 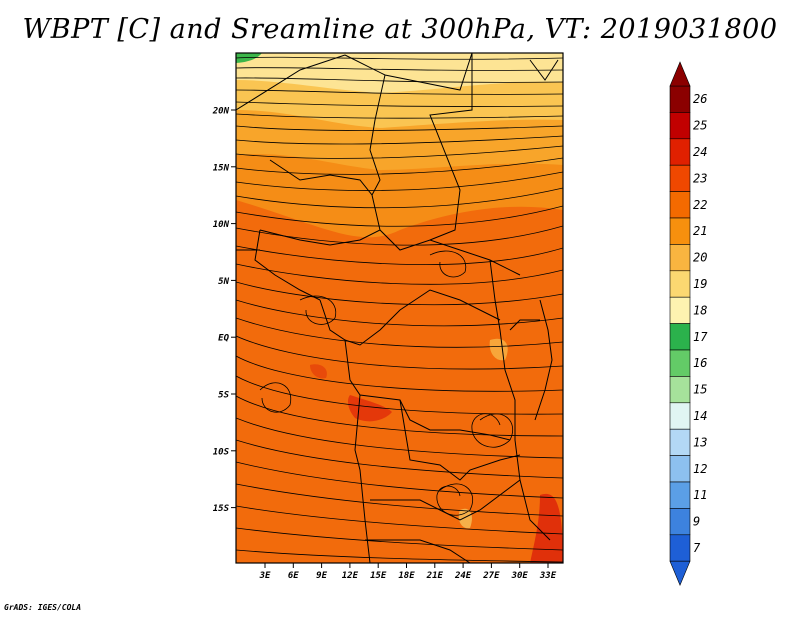 I want to click on colorbar-label: 12, so click(x=700, y=469).